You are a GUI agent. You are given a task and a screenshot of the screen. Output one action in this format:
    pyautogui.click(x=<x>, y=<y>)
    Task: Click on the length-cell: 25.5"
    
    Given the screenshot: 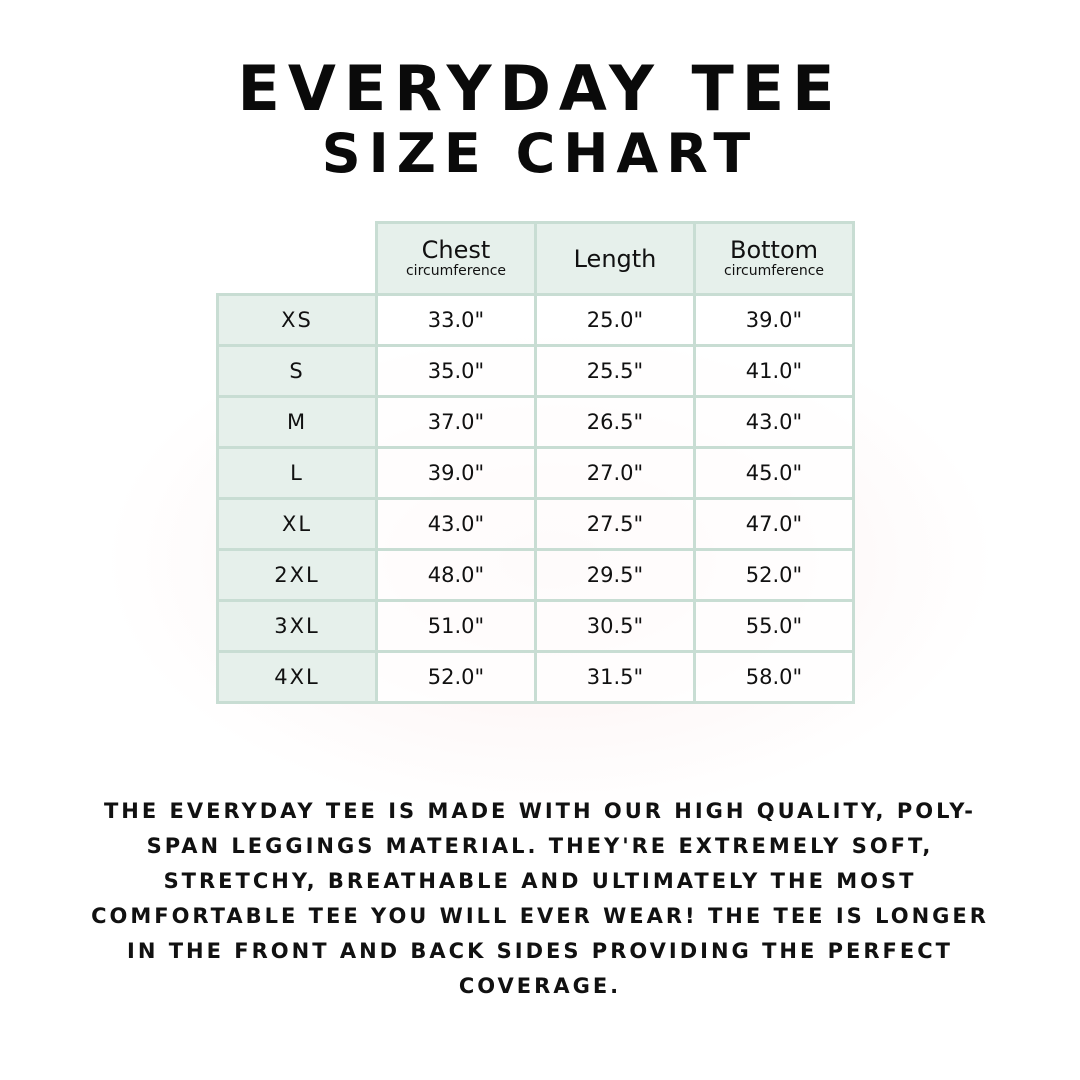 What is the action you would take?
    pyautogui.click(x=615, y=371)
    